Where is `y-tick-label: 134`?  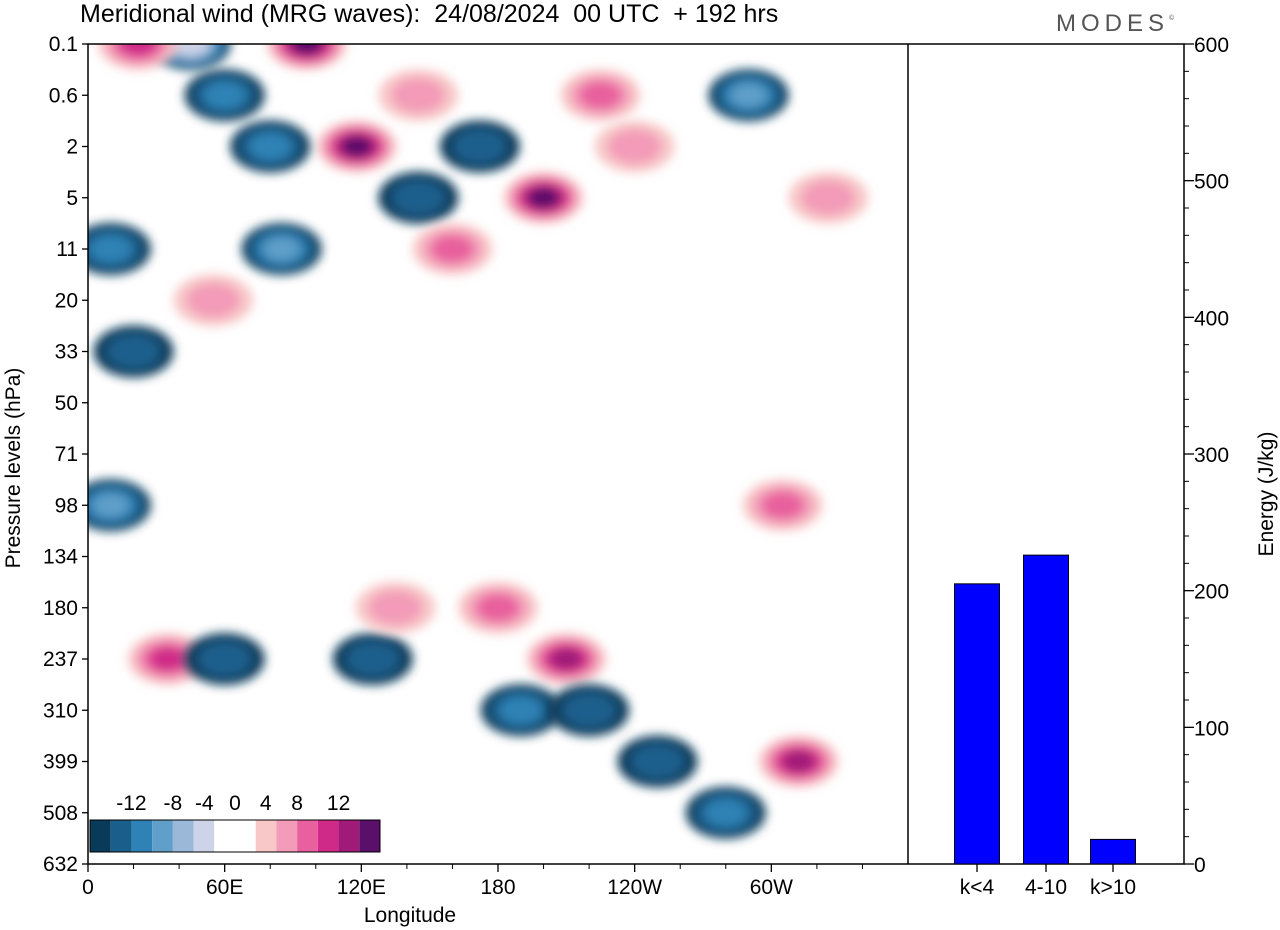
y-tick-label: 134 is located at coordinates (60, 557).